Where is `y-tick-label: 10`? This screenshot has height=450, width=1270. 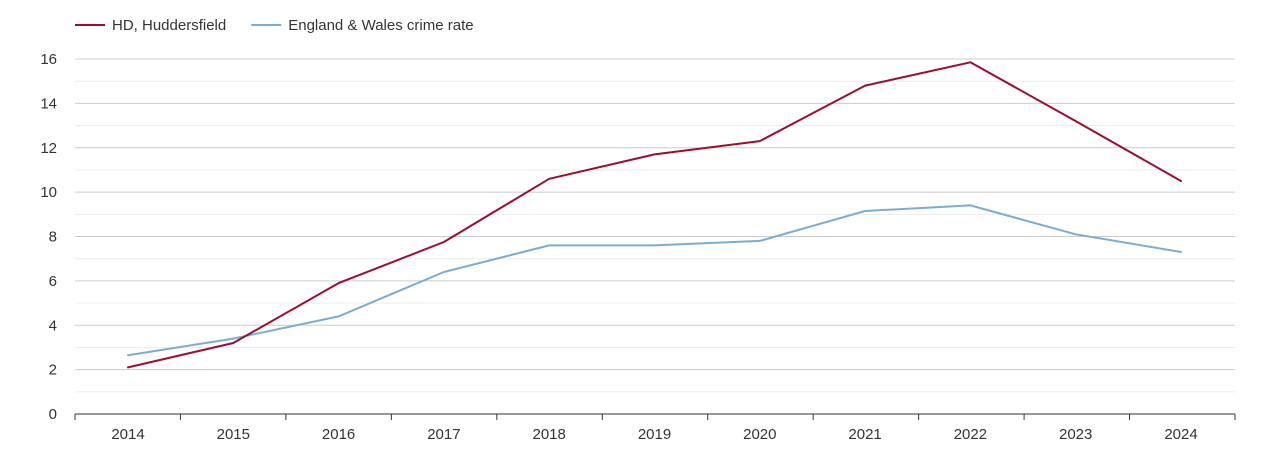
y-tick-label: 10 is located at coordinates (48, 192).